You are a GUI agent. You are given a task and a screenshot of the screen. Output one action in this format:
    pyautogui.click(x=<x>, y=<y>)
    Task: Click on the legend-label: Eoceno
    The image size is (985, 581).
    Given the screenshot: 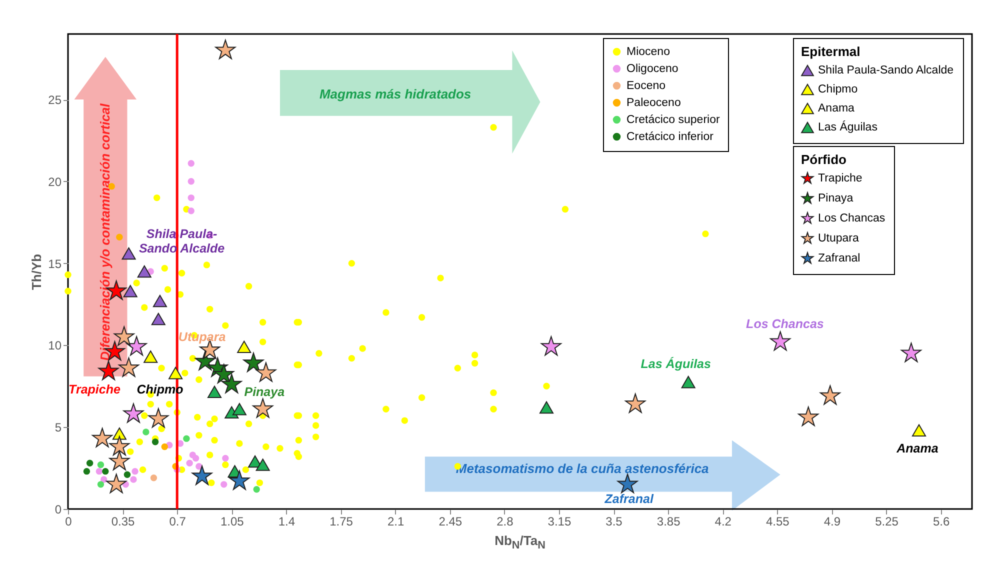 What is the action you would take?
    pyautogui.click(x=646, y=86)
    